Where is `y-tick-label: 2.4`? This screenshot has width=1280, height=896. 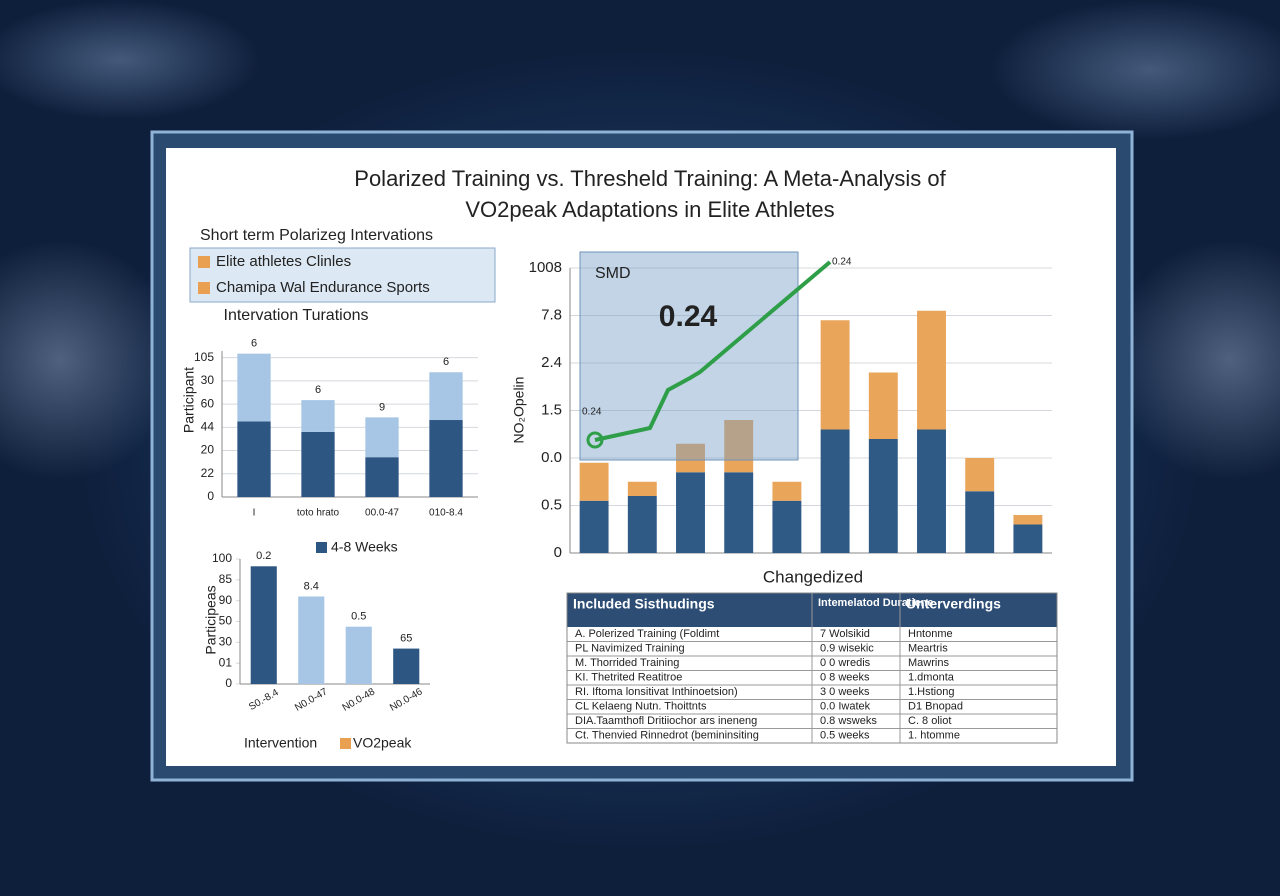 y-tick-label: 2.4 is located at coordinates (551, 362).